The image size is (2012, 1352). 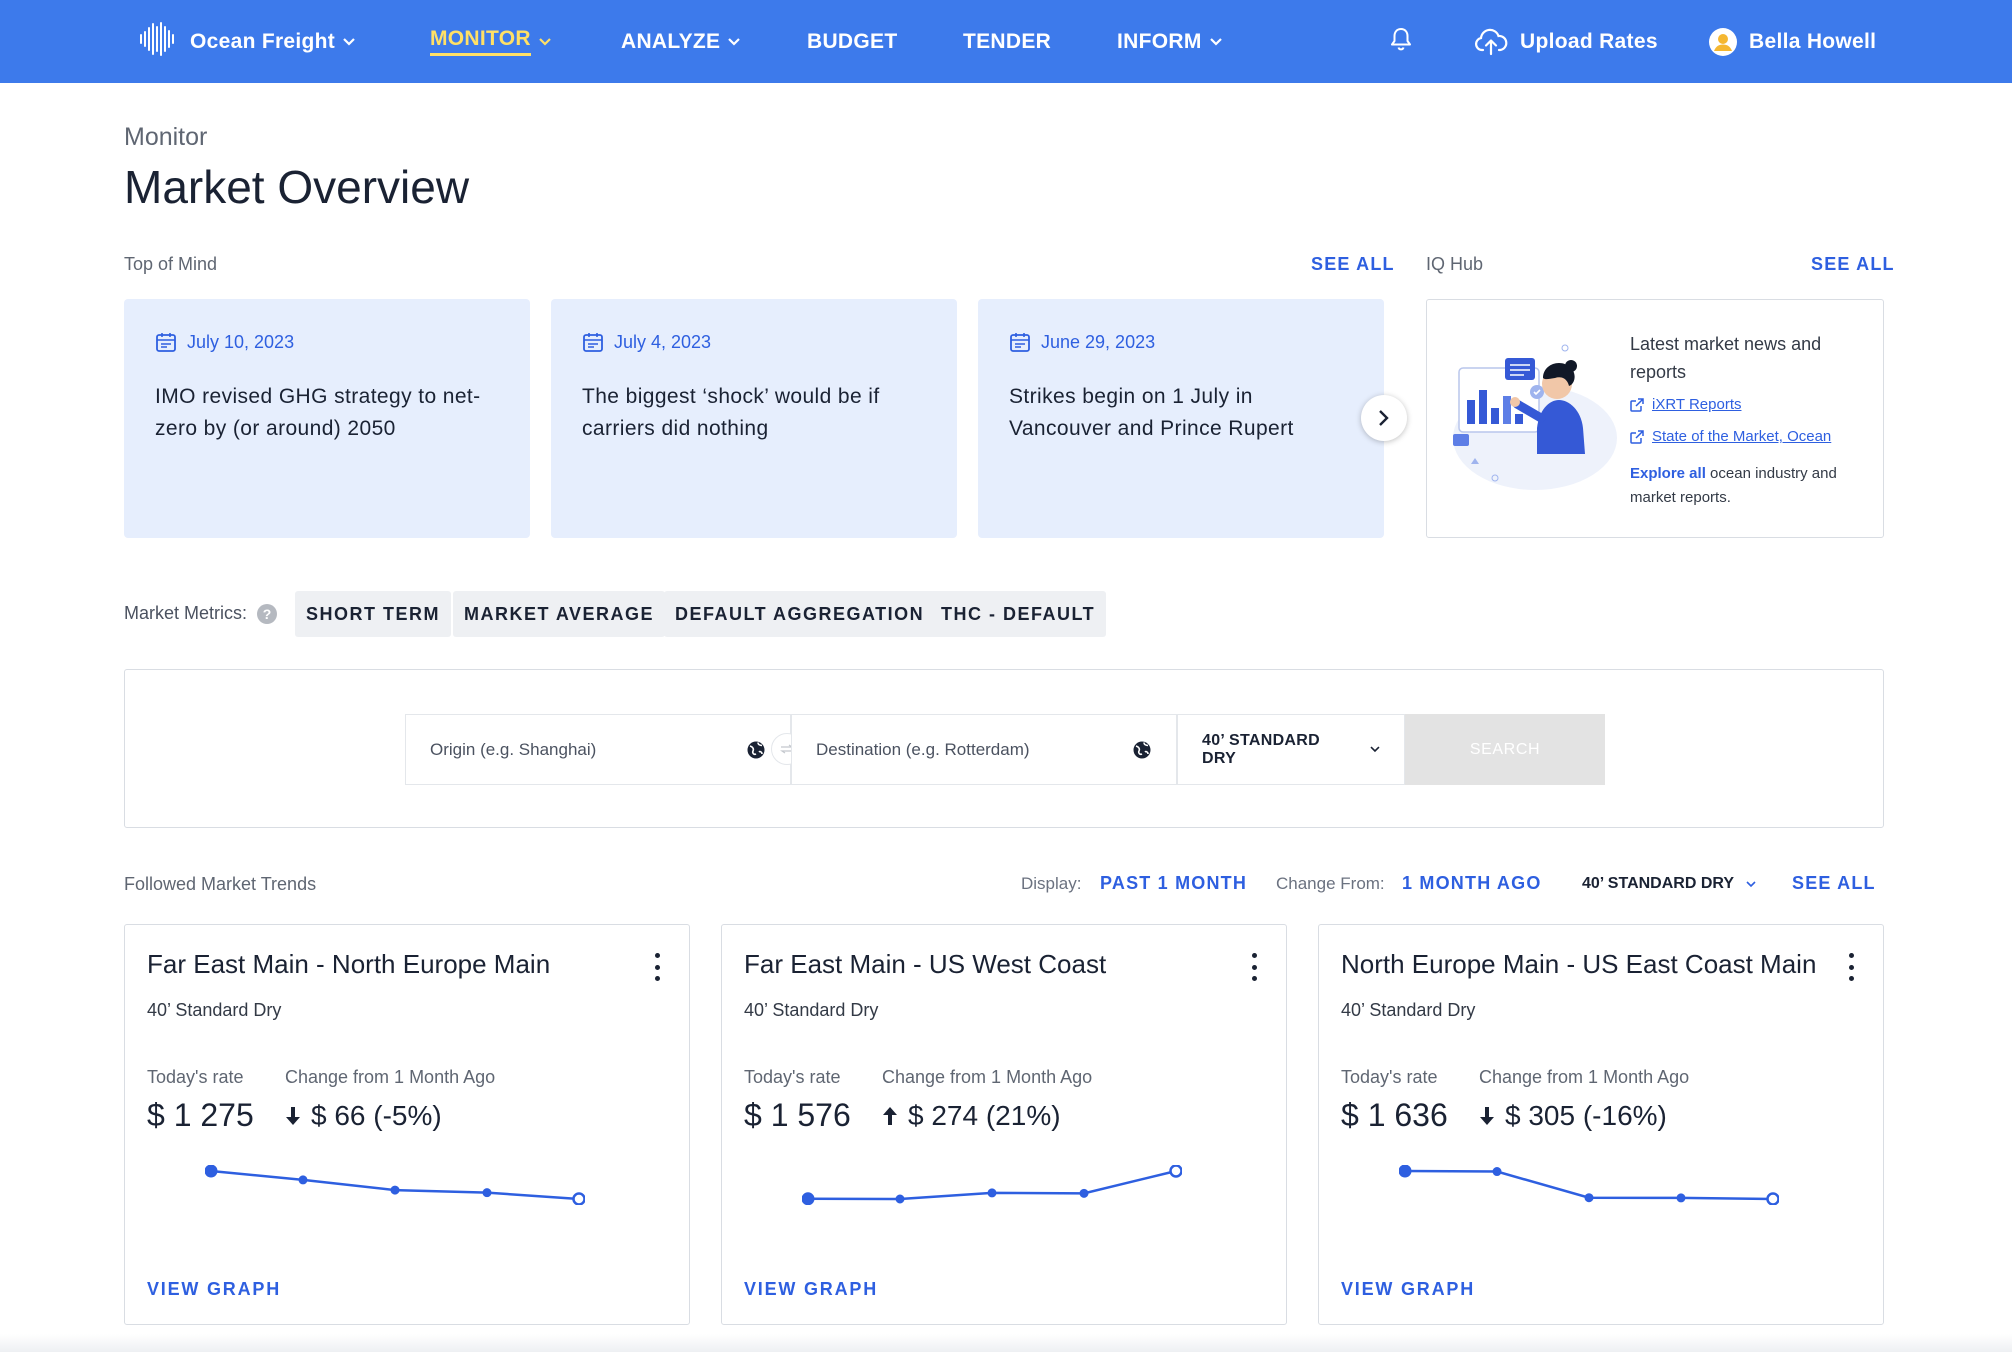 I want to click on notifications-button, so click(x=1401, y=41).